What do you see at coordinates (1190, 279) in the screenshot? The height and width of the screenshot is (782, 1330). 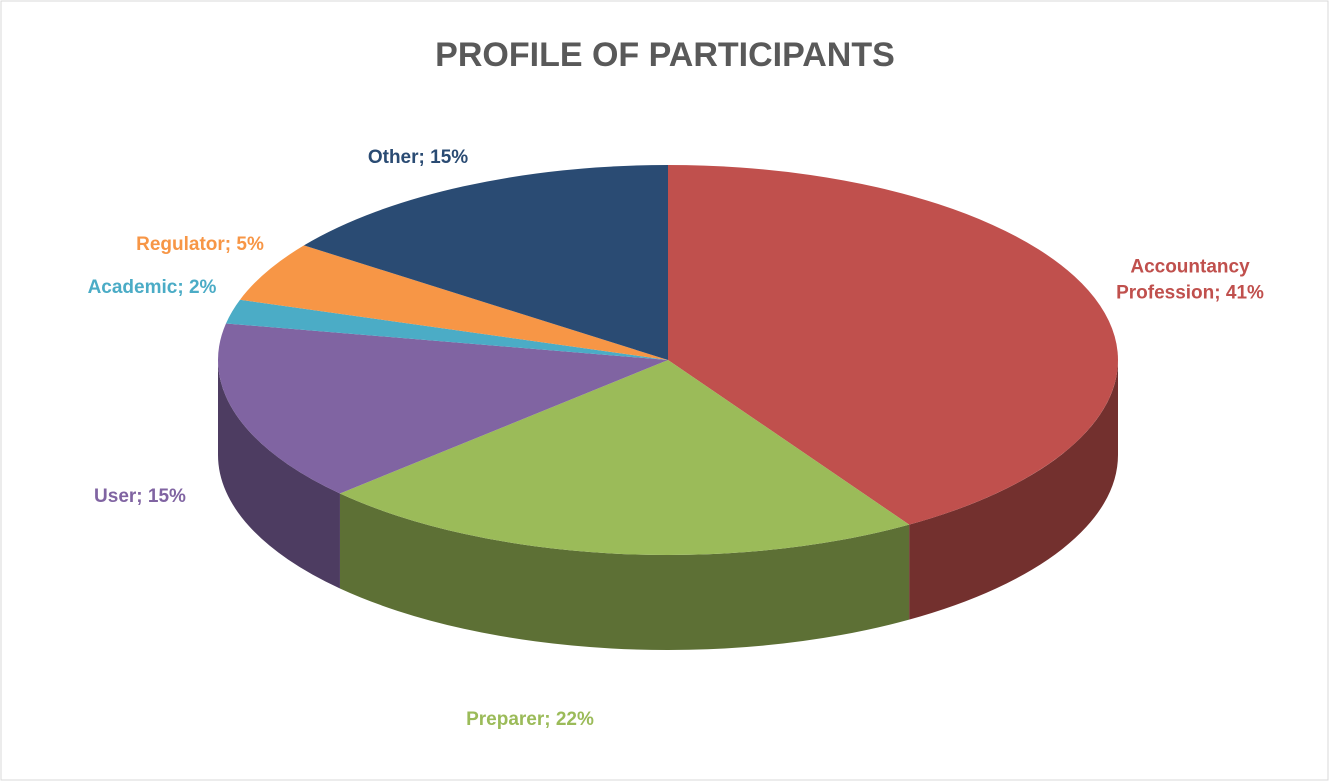 I see `data-label: Accountancy Profession; 41%` at bounding box center [1190, 279].